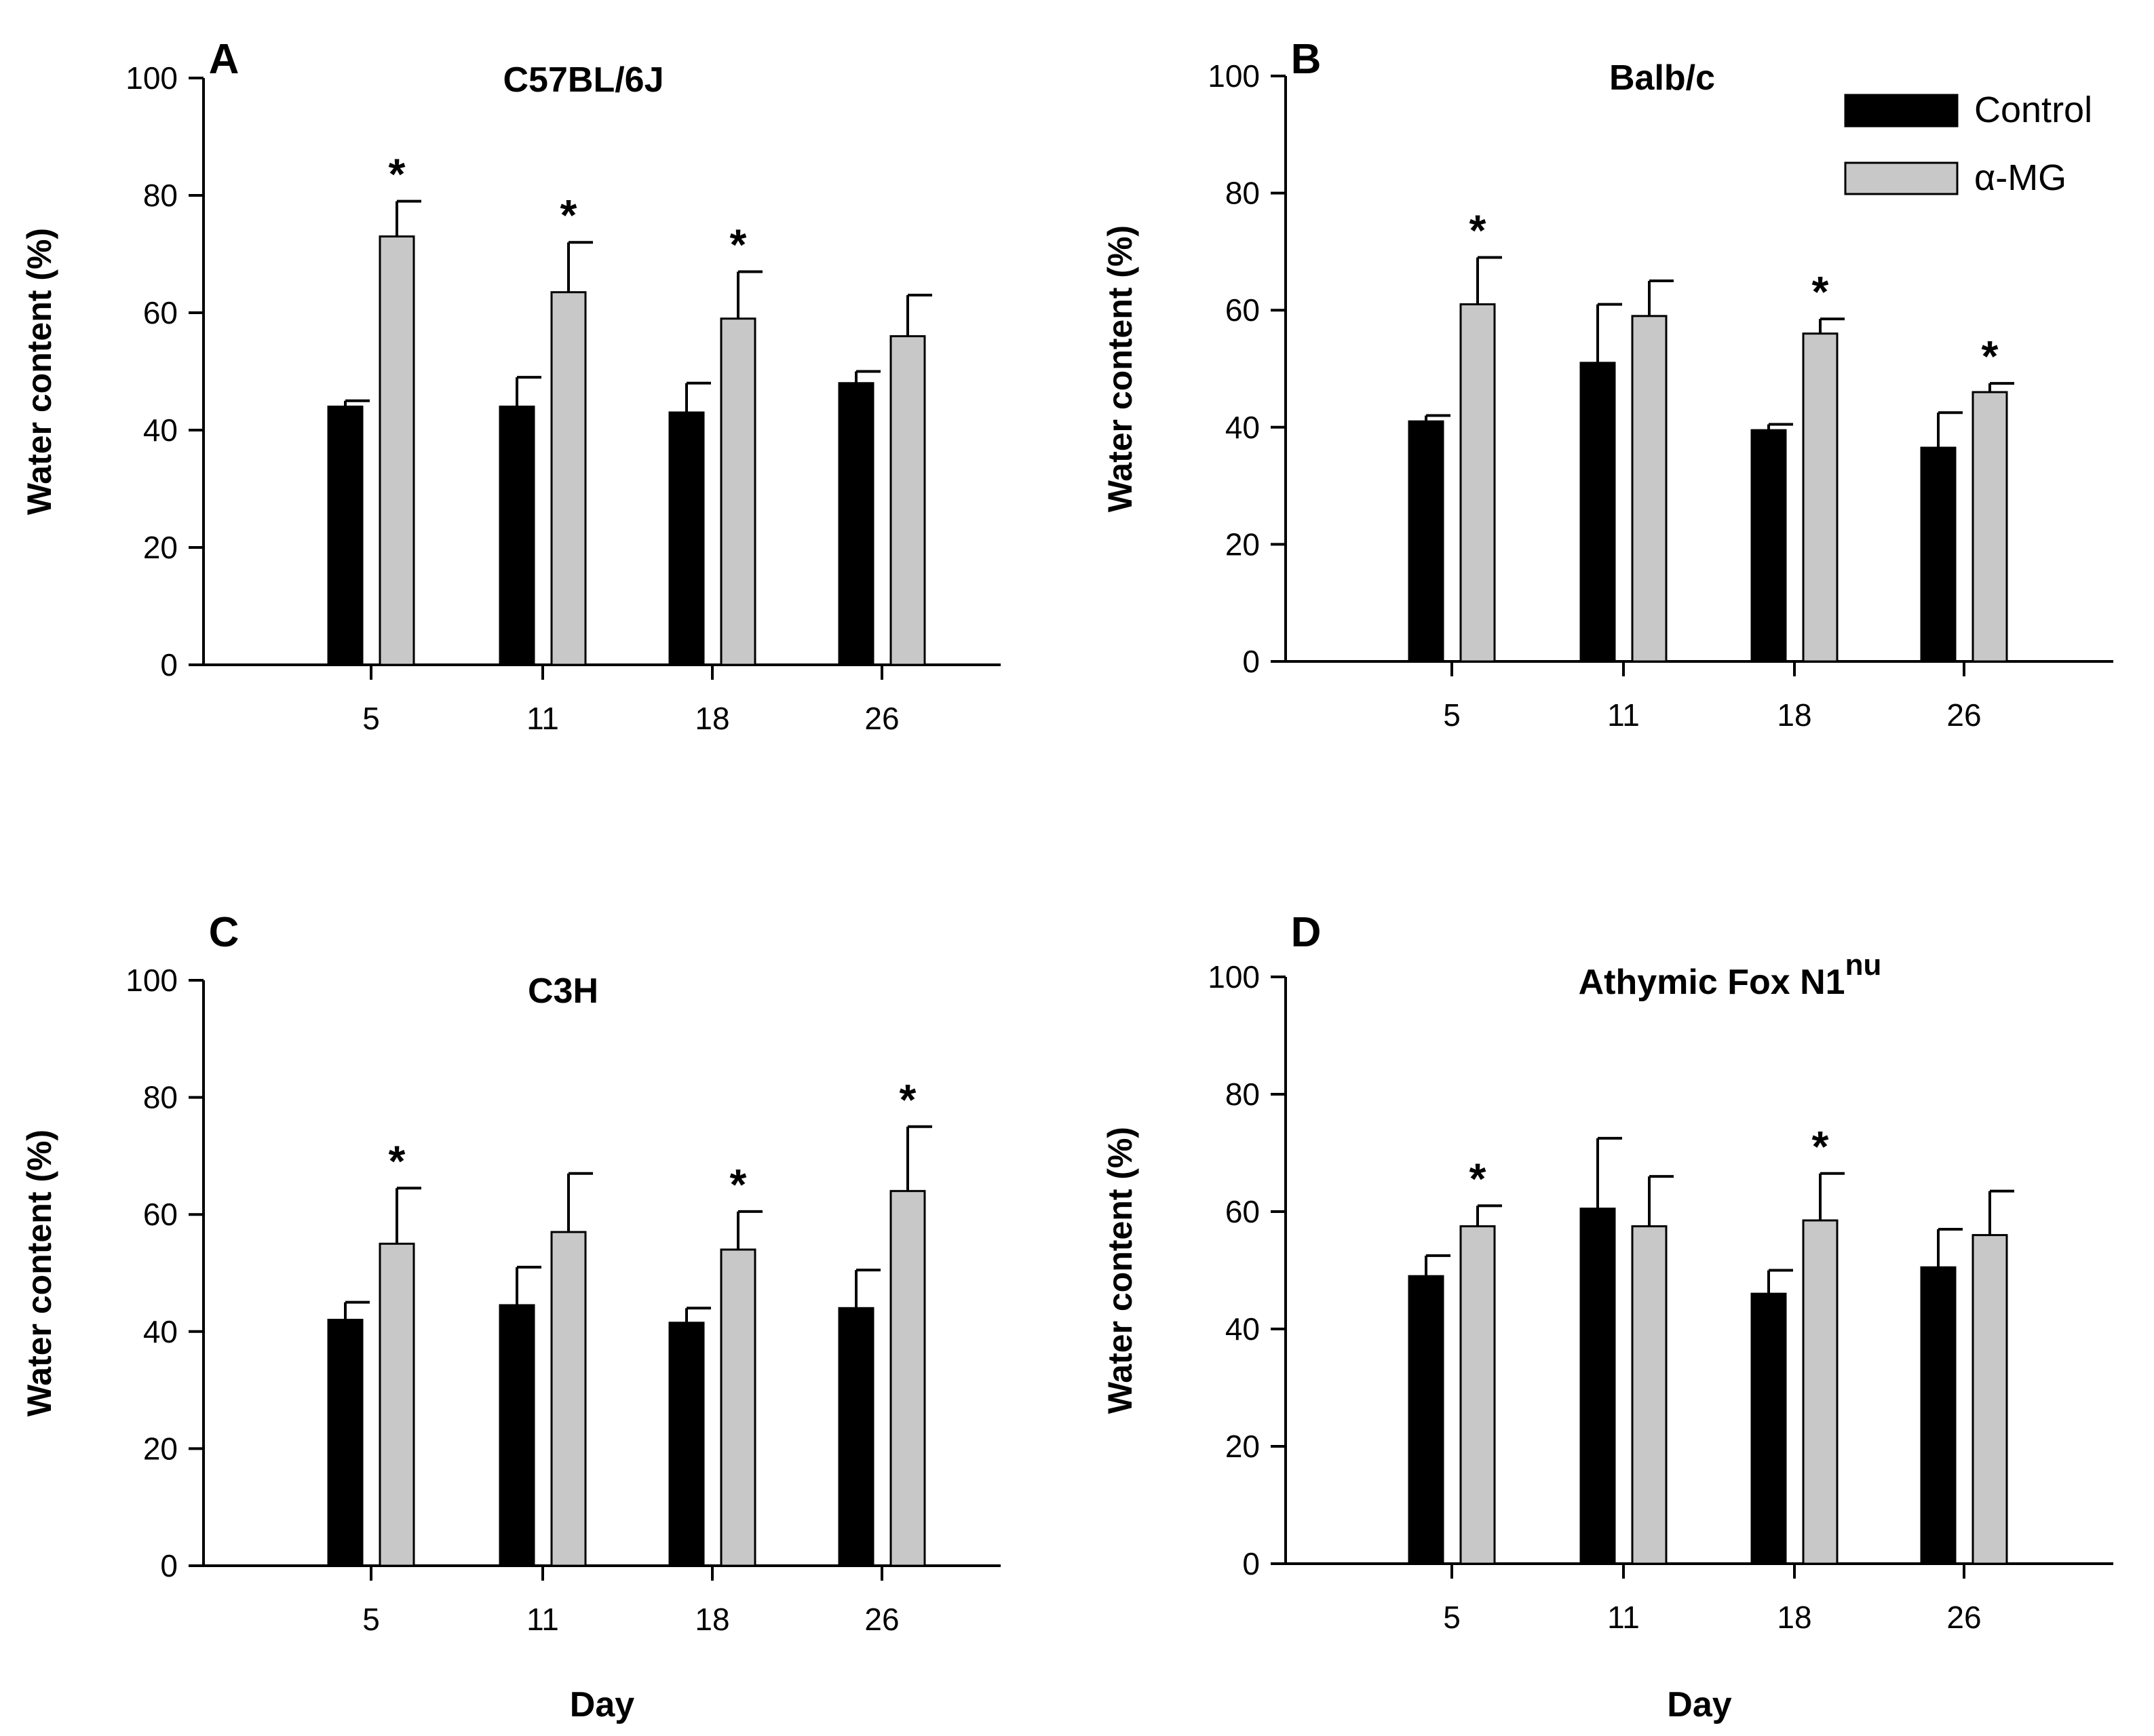  What do you see at coordinates (1968, 144) in the screenshot?
I see `legend: Control α-MG` at bounding box center [1968, 144].